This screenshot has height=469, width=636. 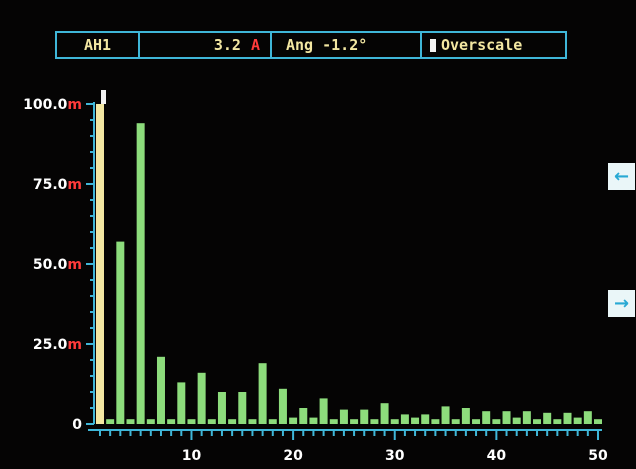 I want to click on left-arrow-icon: ←, so click(x=621, y=176).